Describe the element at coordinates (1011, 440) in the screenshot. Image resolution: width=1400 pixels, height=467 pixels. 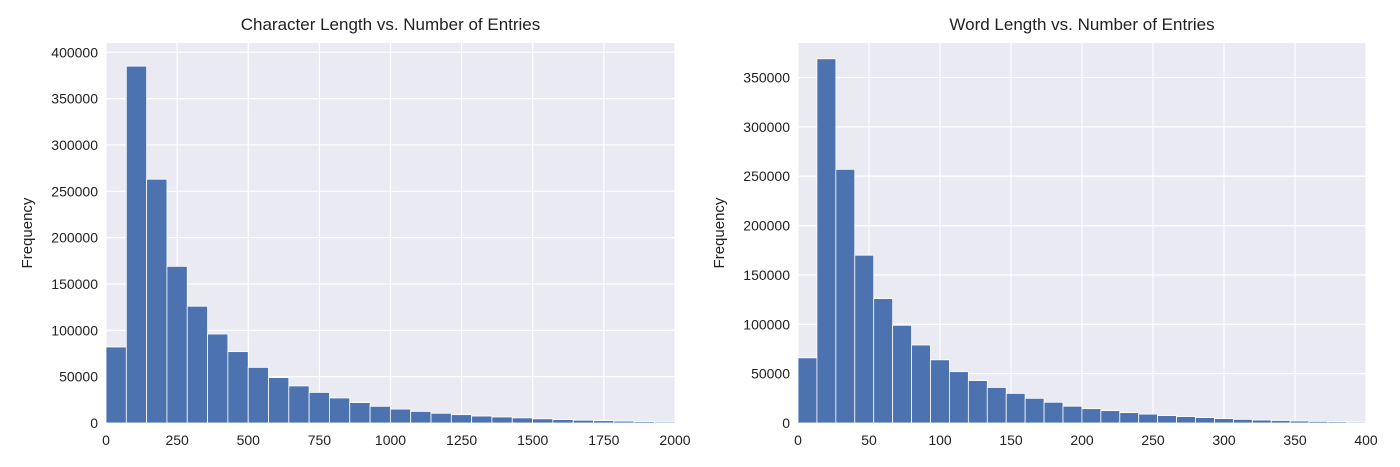
I see `x-tick-label: 150` at that location.